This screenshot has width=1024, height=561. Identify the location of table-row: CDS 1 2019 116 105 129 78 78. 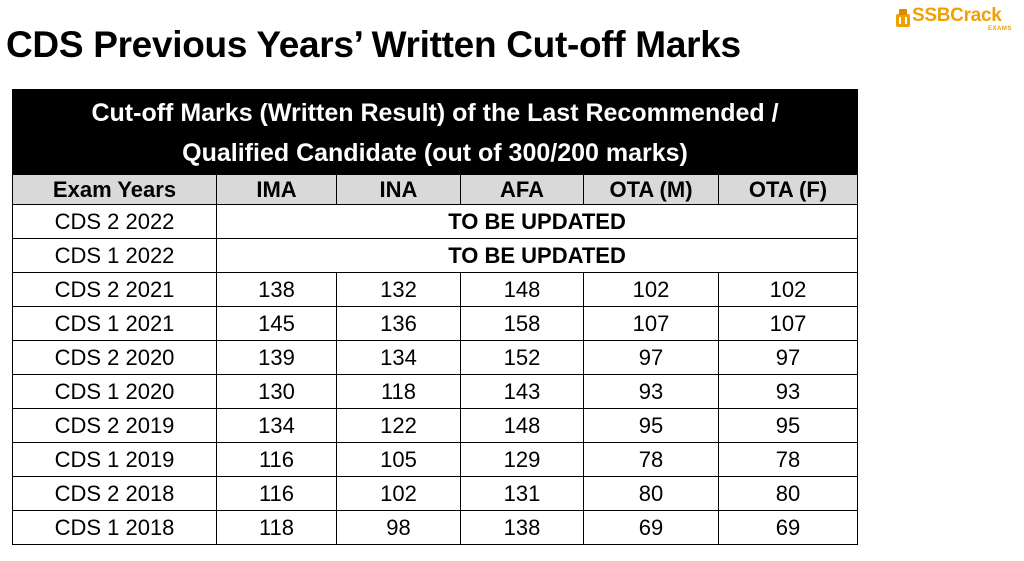
(435, 459).